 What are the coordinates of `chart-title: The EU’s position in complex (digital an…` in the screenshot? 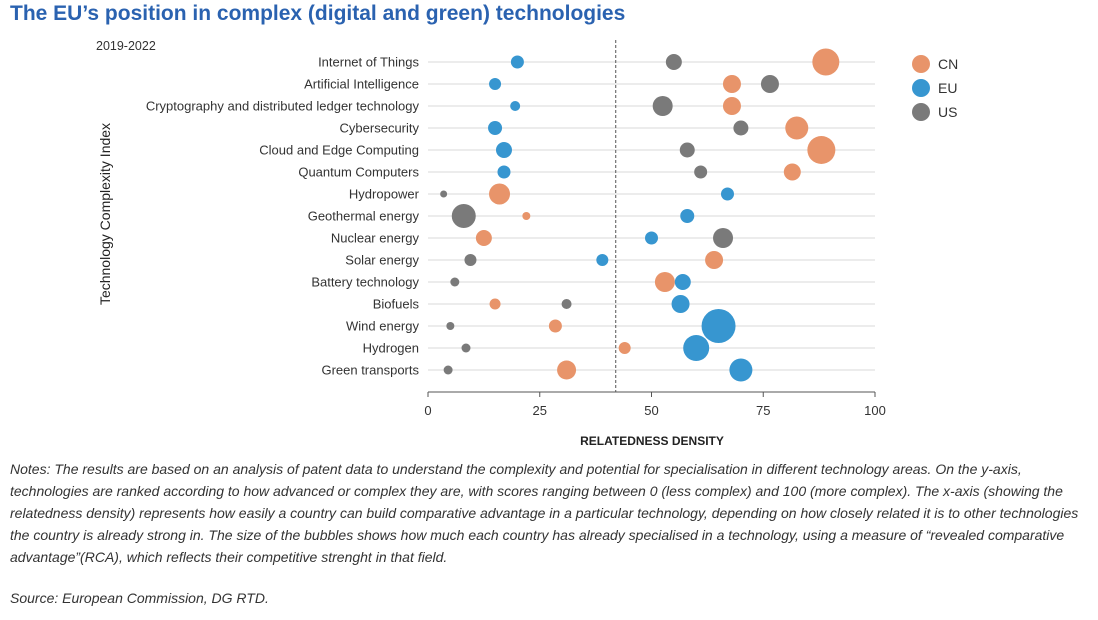 It's located at (318, 13).